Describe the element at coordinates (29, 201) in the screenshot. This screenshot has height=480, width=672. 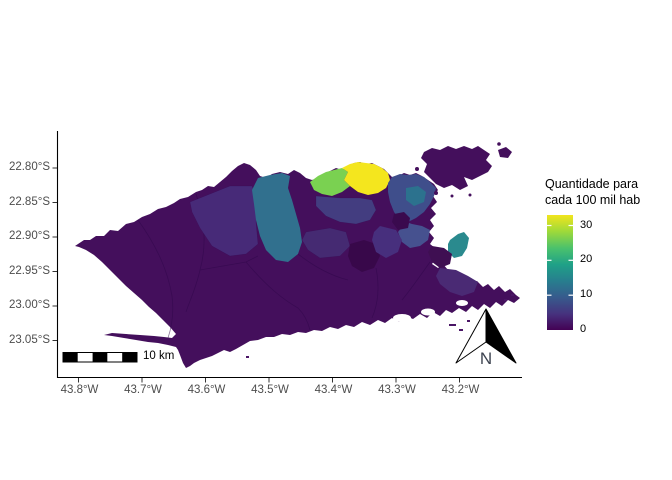
I see `y-tick-label: 22.85°S` at that location.